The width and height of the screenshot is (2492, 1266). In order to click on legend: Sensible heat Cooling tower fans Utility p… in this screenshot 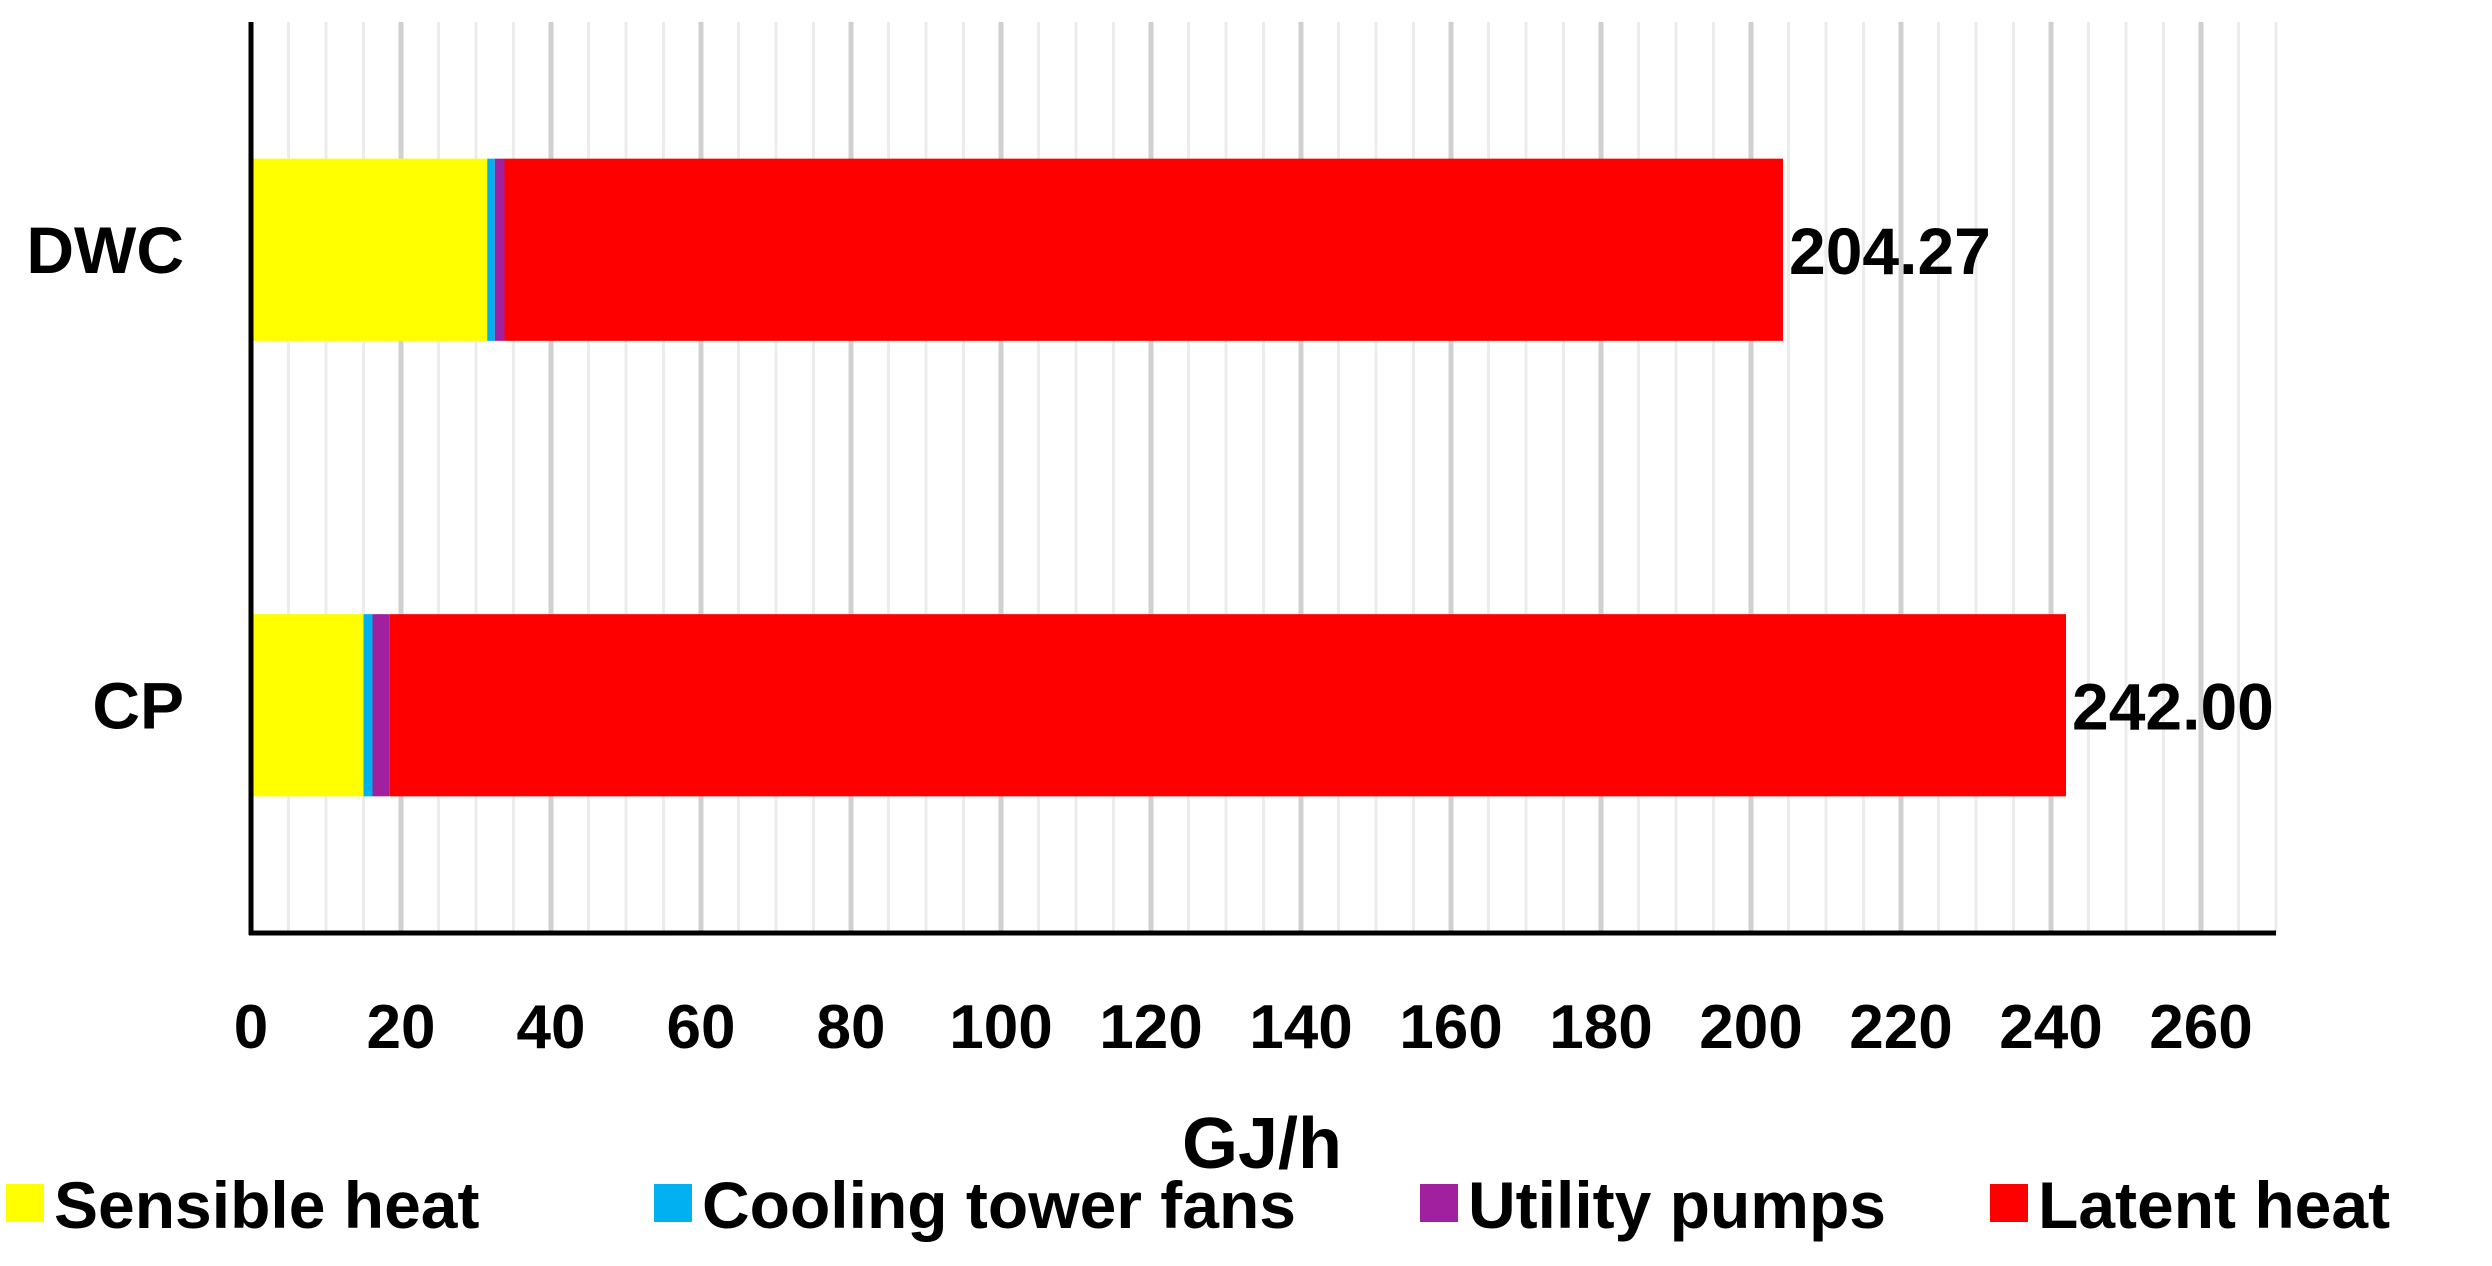, I will do `click(1198, 1205)`.